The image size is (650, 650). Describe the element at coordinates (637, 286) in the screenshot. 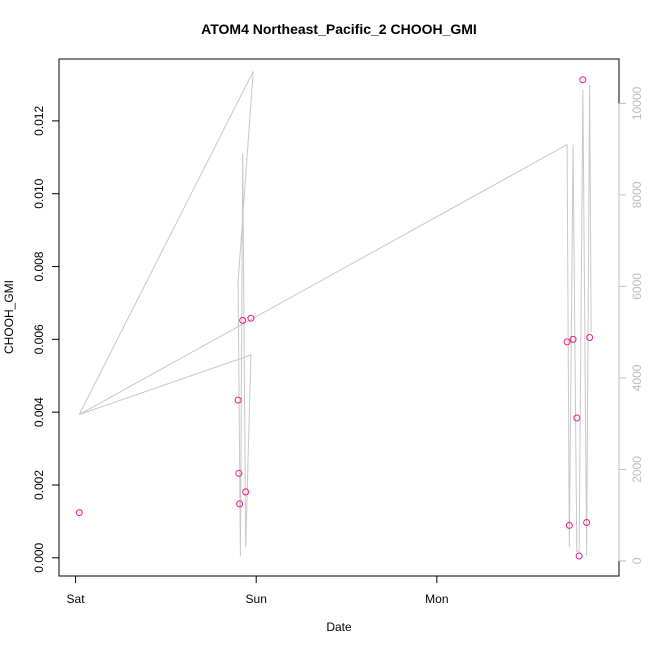

I see `y2-tick-label: 6000` at that location.